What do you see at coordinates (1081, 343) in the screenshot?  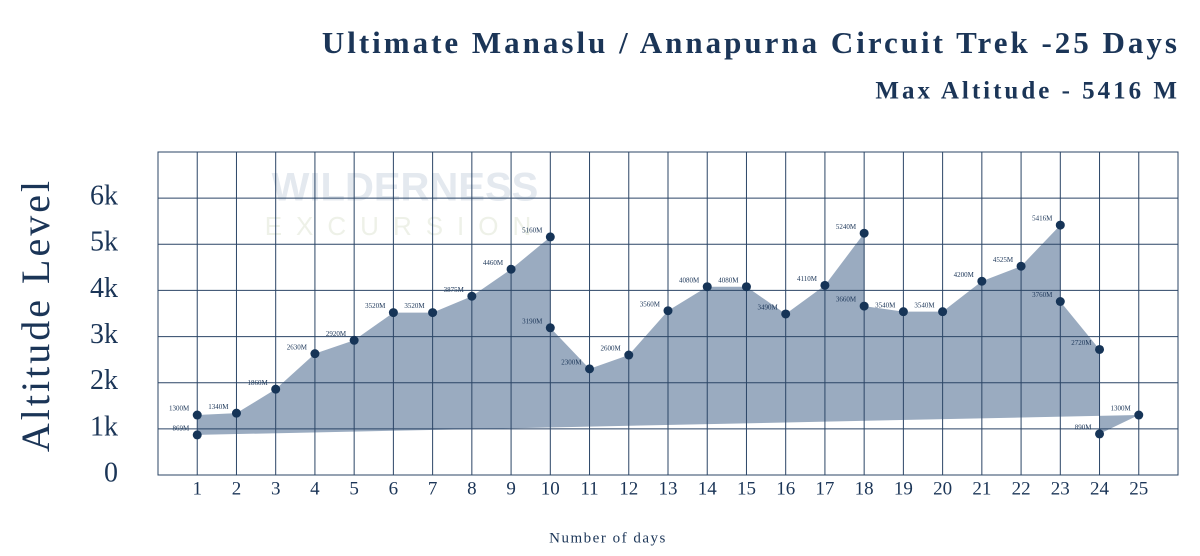 I see `data-label: 2720M` at bounding box center [1081, 343].